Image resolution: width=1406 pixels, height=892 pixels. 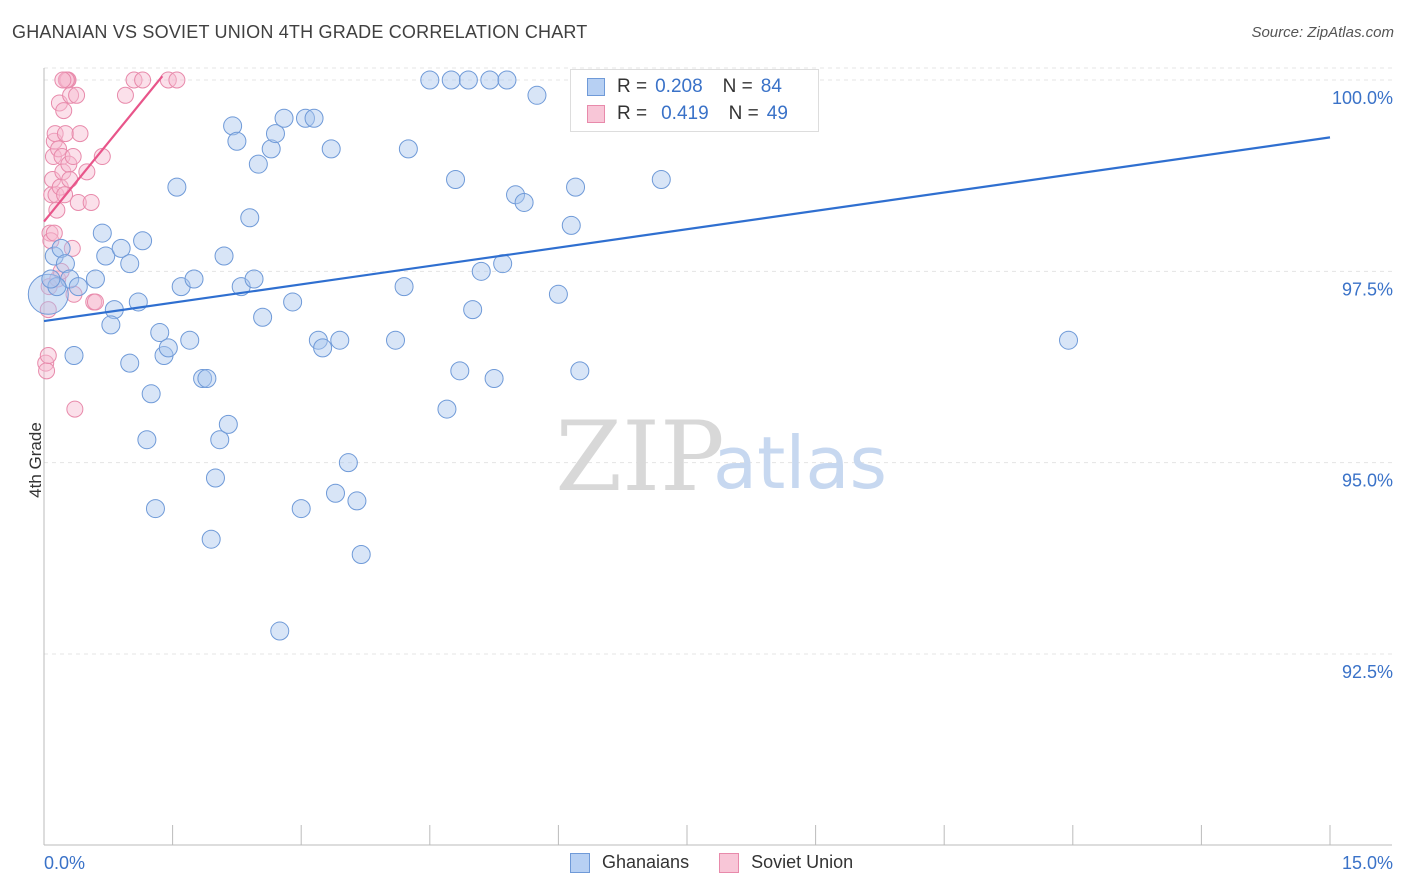 What do you see at coordinates (694, 100) in the screenshot?
I see `legend-box: R = 0.208 N = 84 R = 0.419 N = 49` at bounding box center [694, 100].